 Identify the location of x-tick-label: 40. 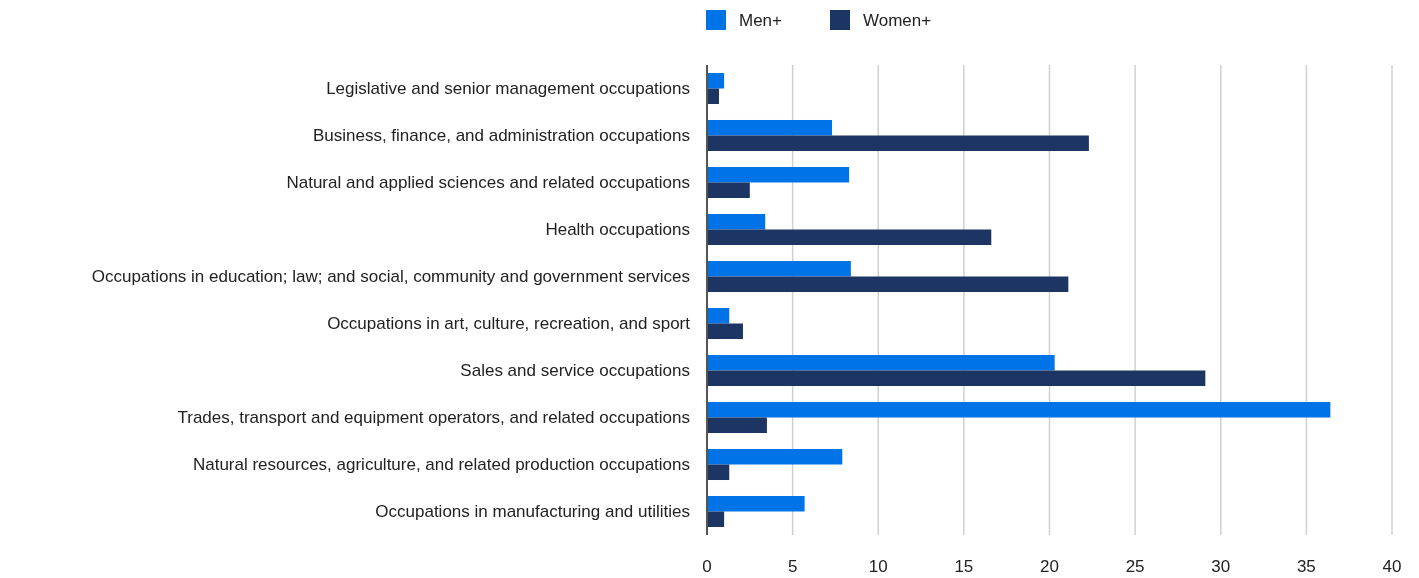
(1392, 566).